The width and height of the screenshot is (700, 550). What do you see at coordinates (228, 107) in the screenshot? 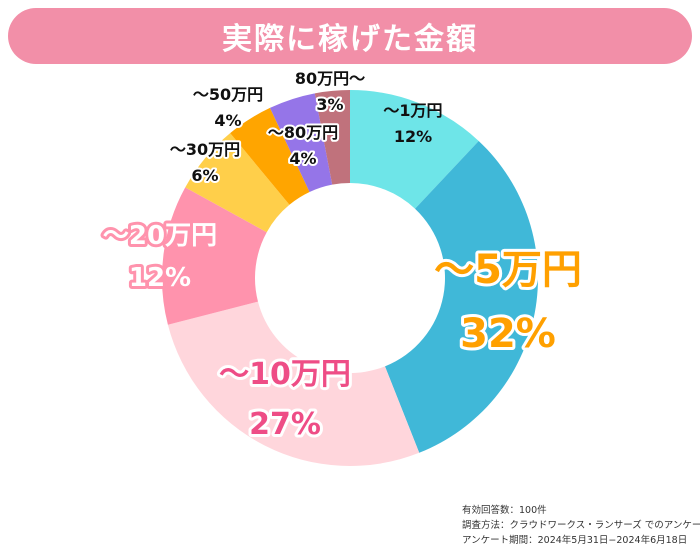
I see `slice-label-6: 〜50万円 4%` at bounding box center [228, 107].